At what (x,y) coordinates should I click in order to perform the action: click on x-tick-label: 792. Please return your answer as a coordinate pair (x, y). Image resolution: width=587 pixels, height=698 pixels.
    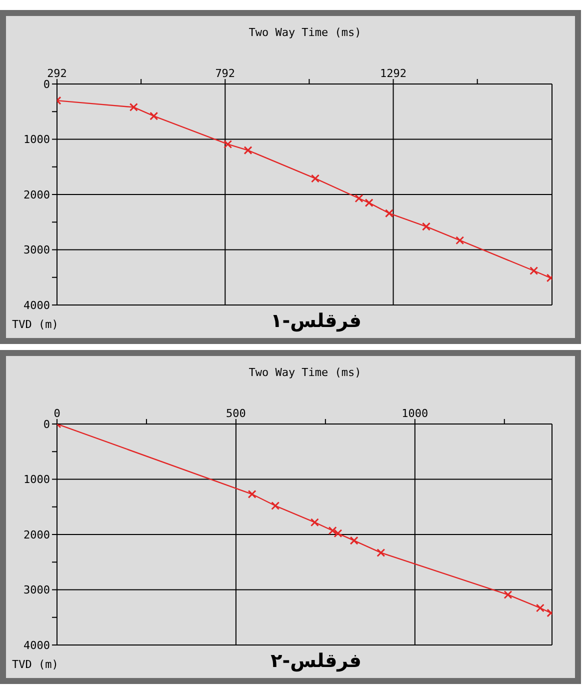
    Looking at the image, I should click on (225, 73).